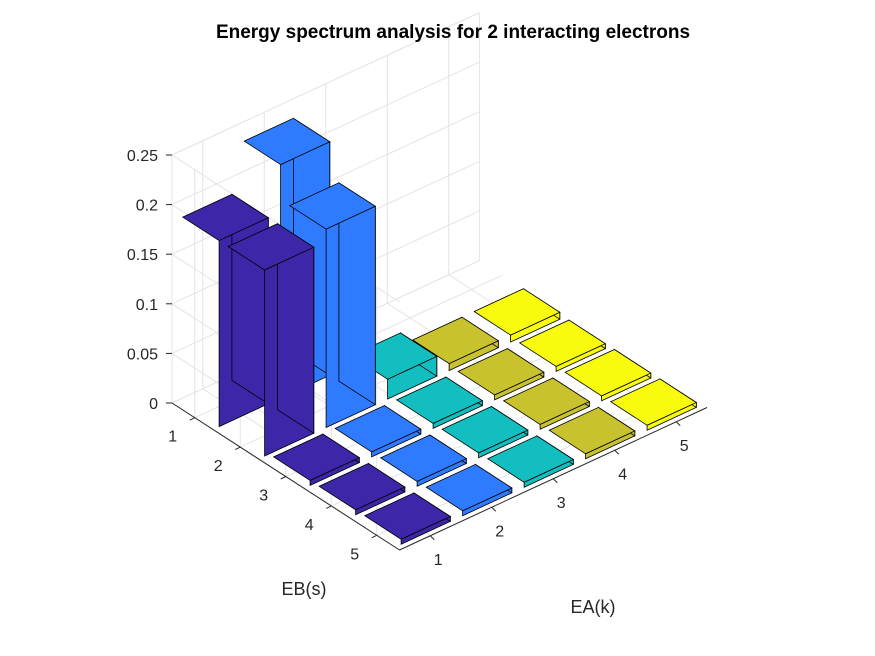 This screenshot has width=875, height=656. I want to click on z-tick-label: 0.05, so click(142, 354).